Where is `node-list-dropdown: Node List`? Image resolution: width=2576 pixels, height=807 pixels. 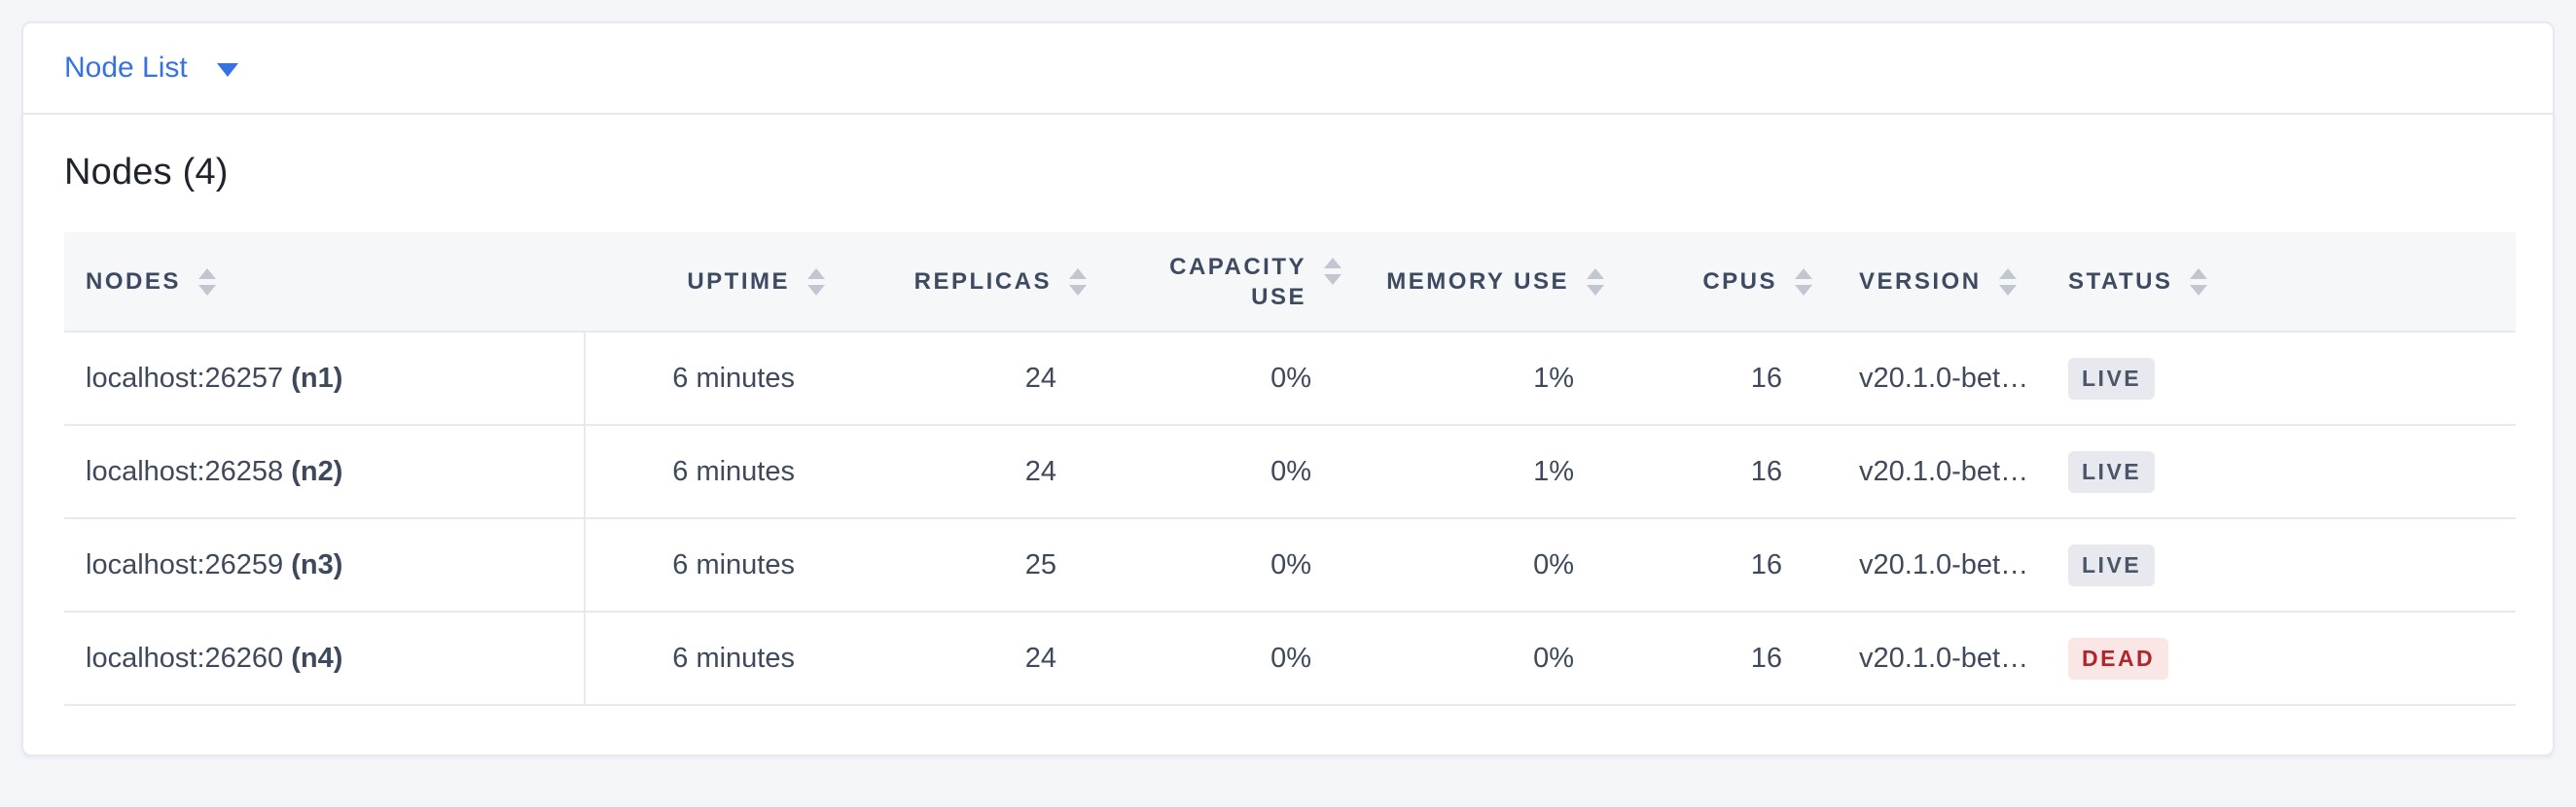
node-list-dropdown: Node List is located at coordinates (151, 68).